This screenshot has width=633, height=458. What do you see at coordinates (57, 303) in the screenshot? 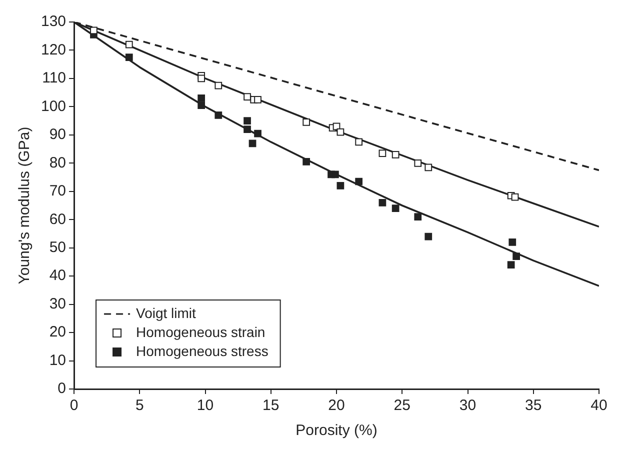
I see `y-tick-label: 30` at bounding box center [57, 303].